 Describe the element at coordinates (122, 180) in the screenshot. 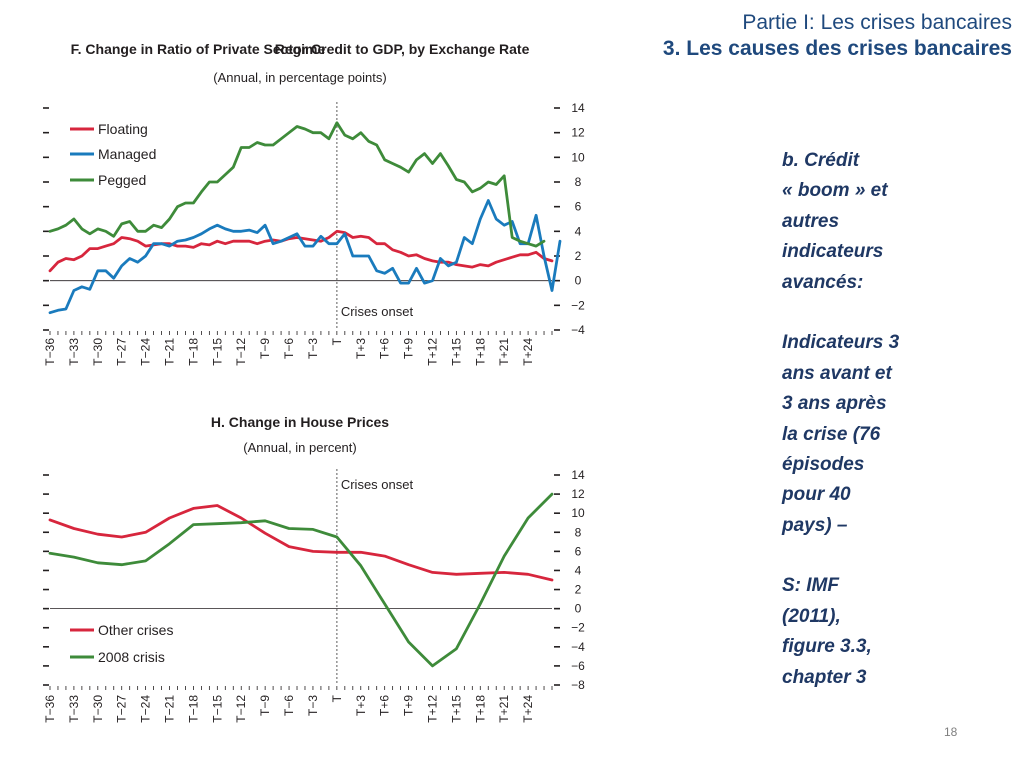

I see `legend-label: Pegged` at that location.